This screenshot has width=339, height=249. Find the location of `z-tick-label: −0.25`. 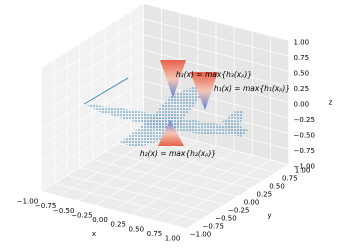

z-tick-label: −0.25 is located at coordinates (304, 120).